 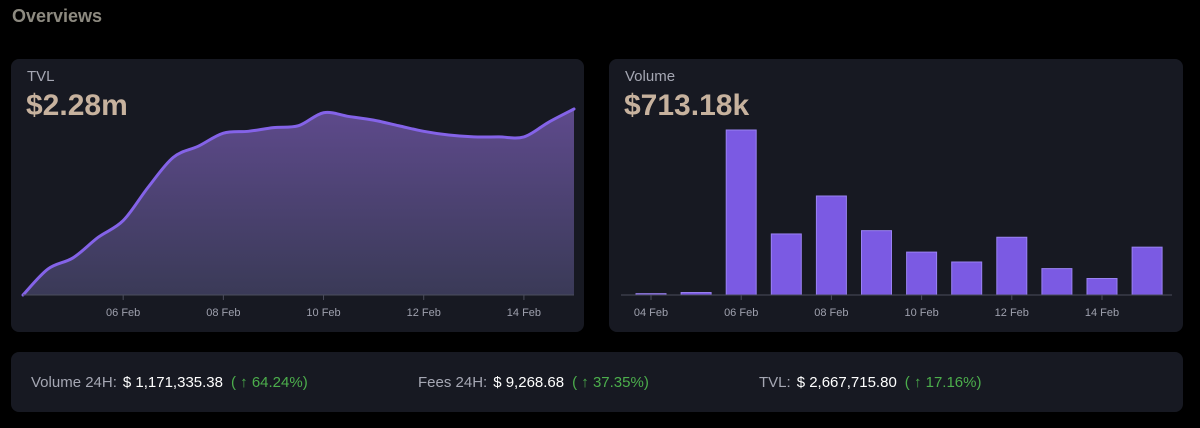 I want to click on stat-change: ( ↑ 17.16%), so click(x=943, y=382).